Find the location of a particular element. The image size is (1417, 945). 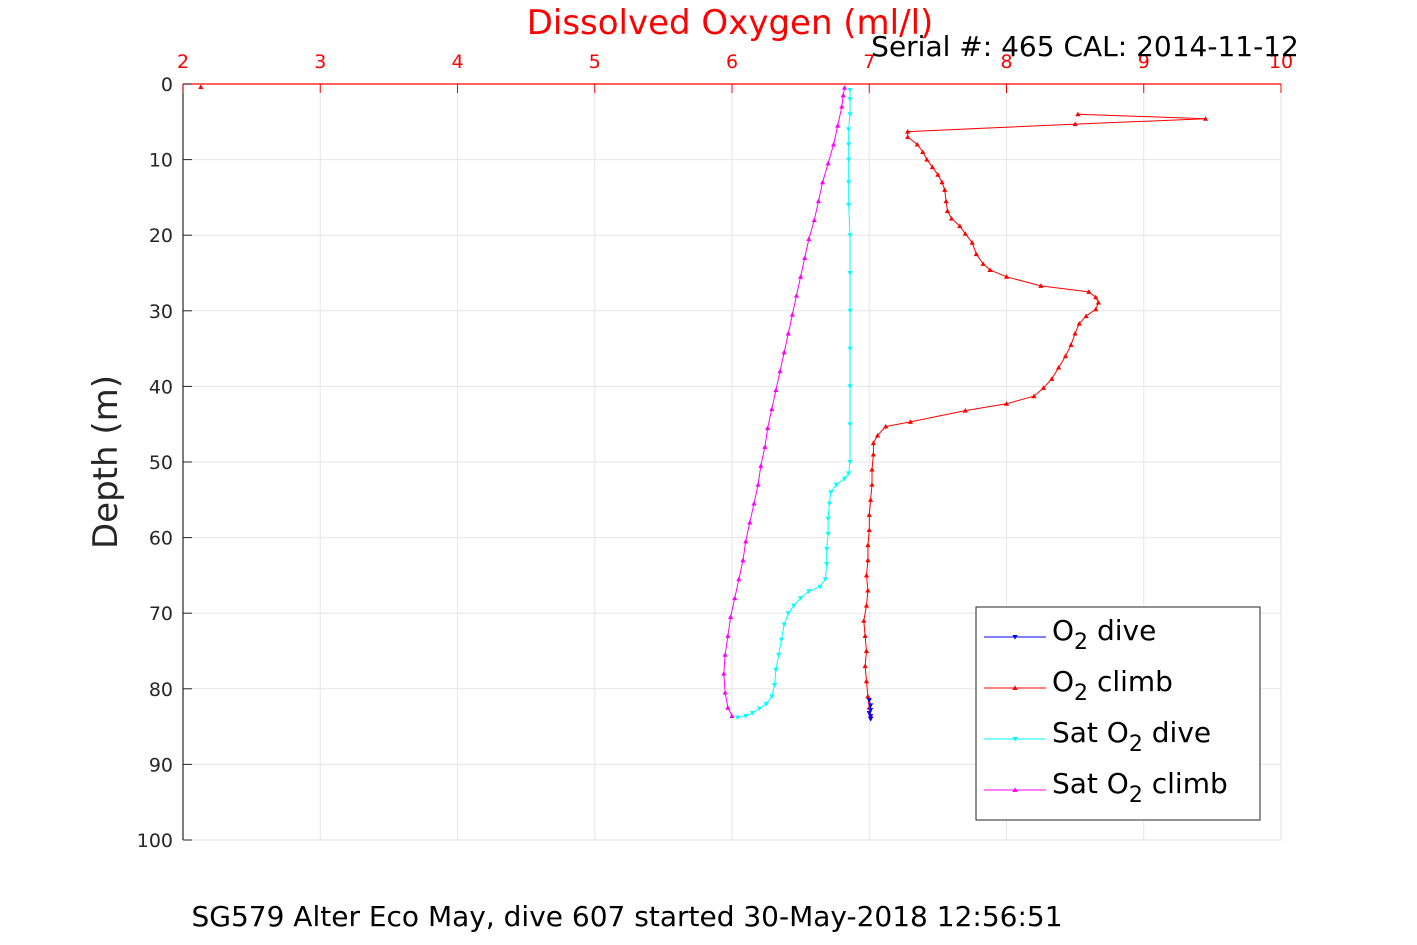

series-sat-dive is located at coordinates (793, 404).